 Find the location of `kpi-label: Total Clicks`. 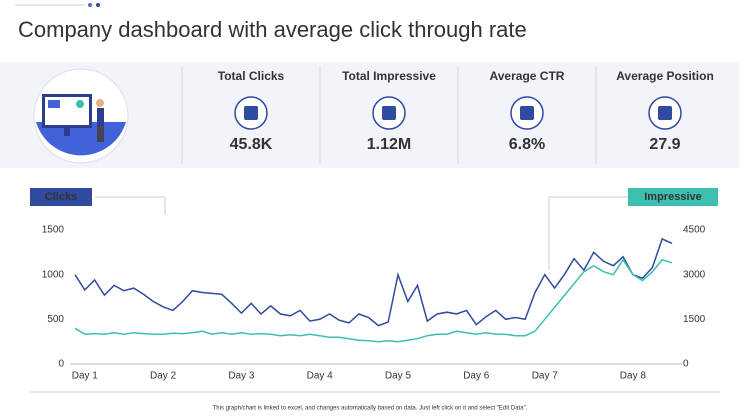

kpi-label: Total Clicks is located at coordinates (251, 76).